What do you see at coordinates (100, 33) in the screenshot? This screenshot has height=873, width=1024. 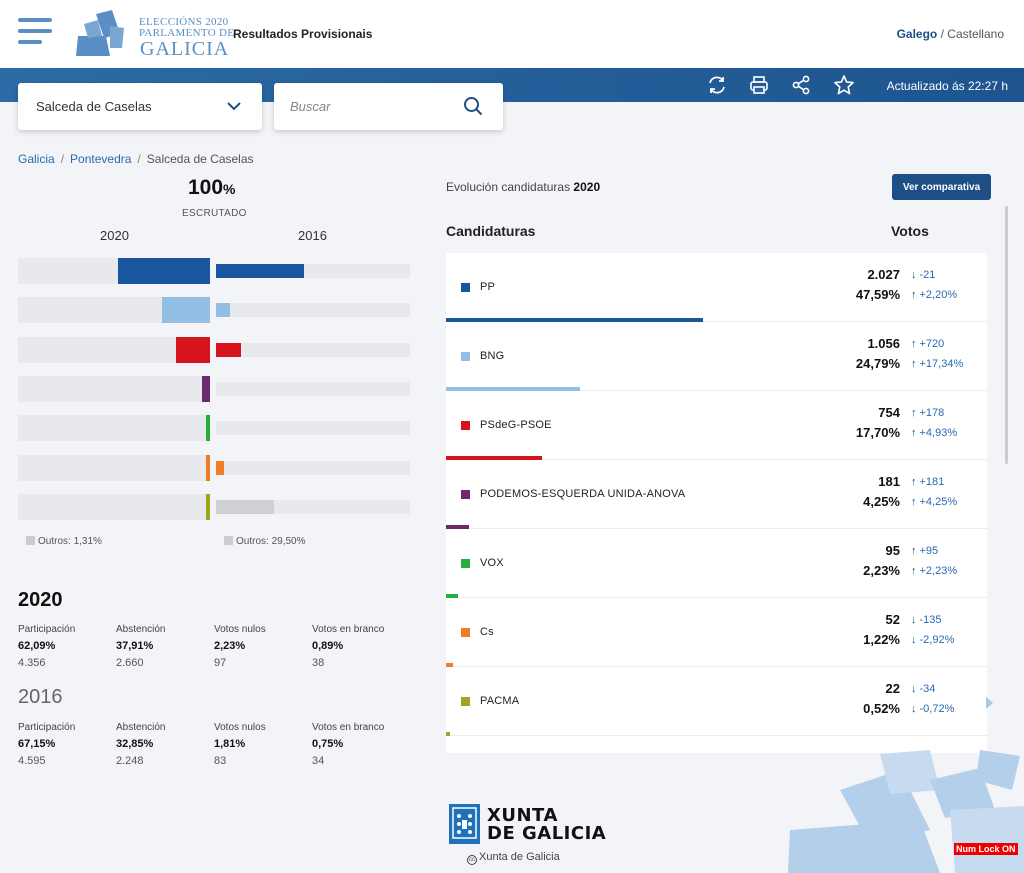 I see `ballot-box-icon` at bounding box center [100, 33].